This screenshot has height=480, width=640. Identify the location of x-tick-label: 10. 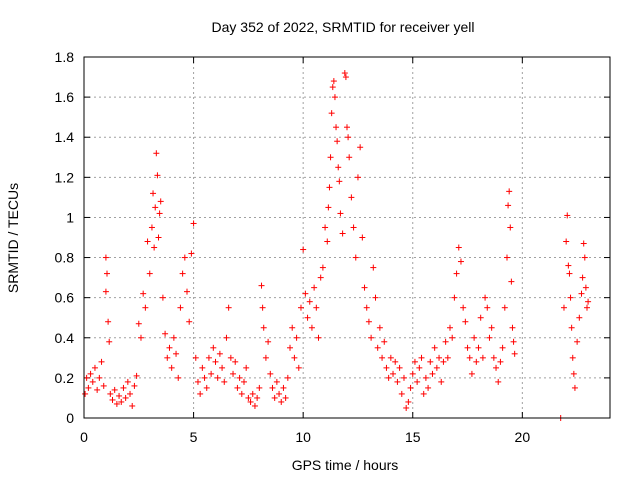
(303, 437).